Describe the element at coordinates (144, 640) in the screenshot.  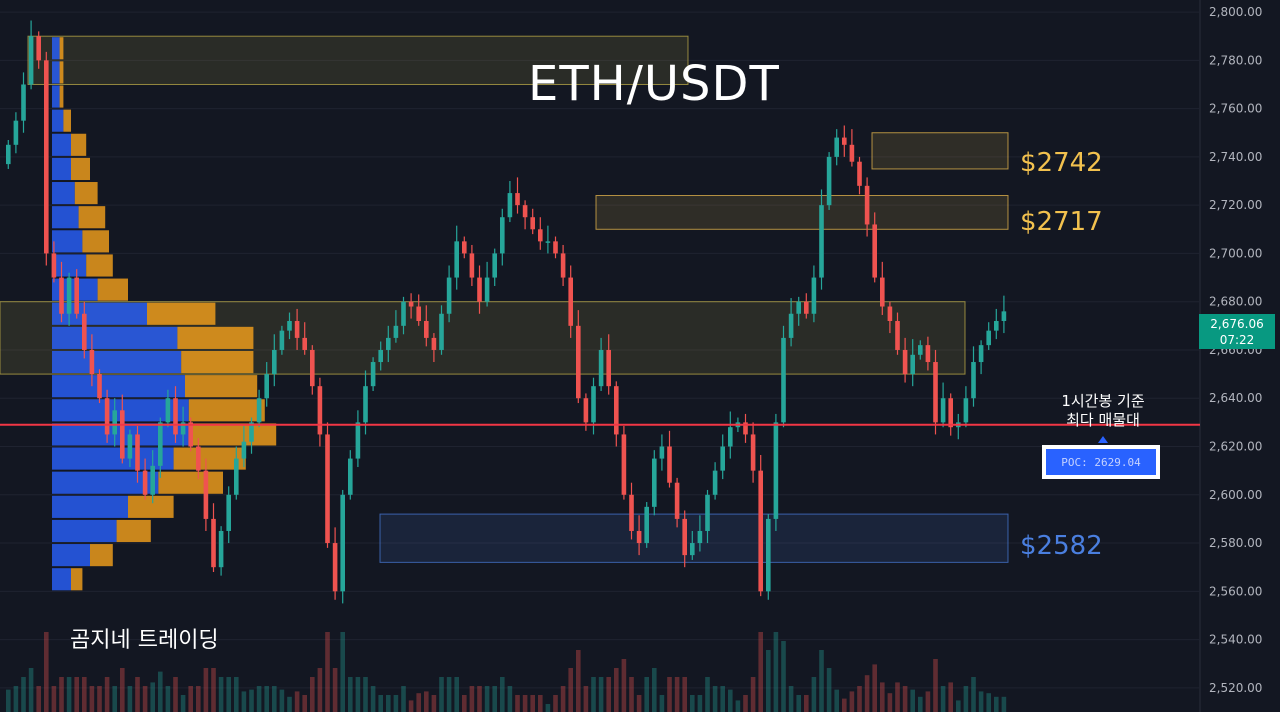
I see `watermark: 곰지네 트레이딩` at that location.